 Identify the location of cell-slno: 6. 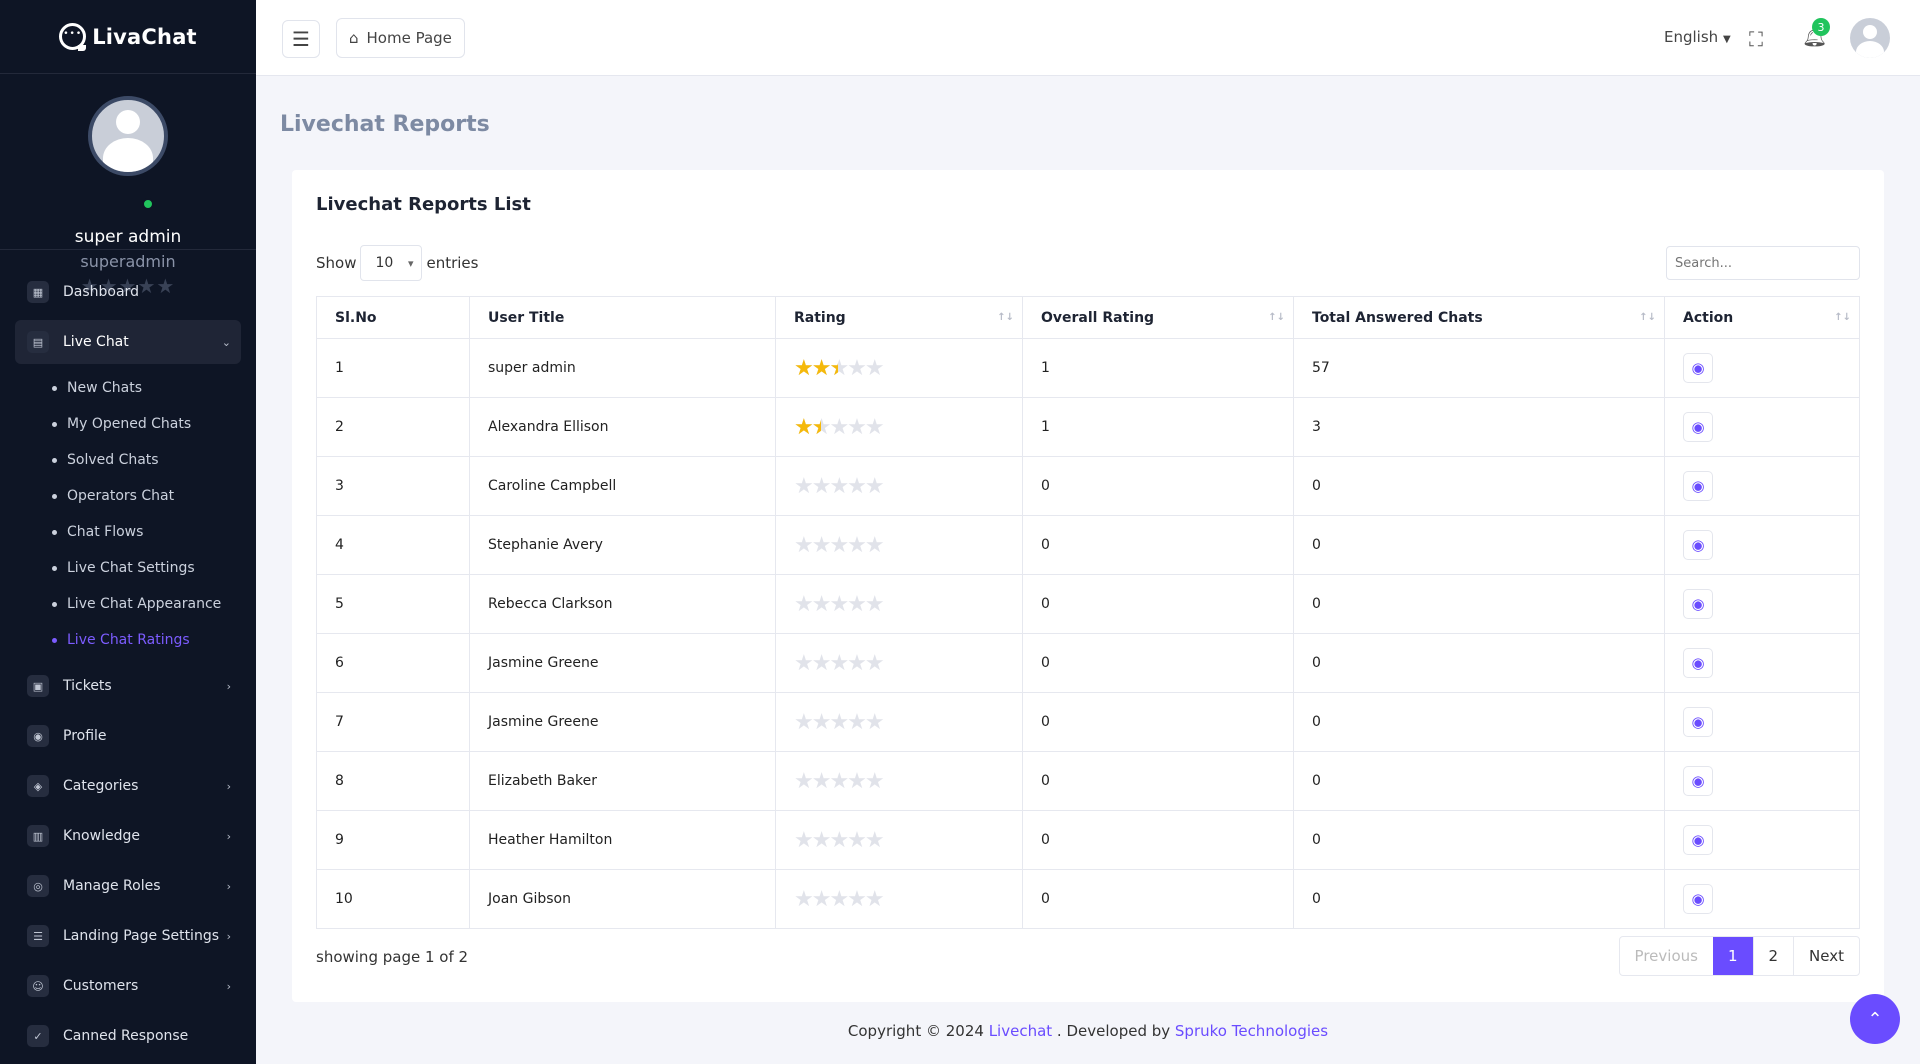
(393, 663).